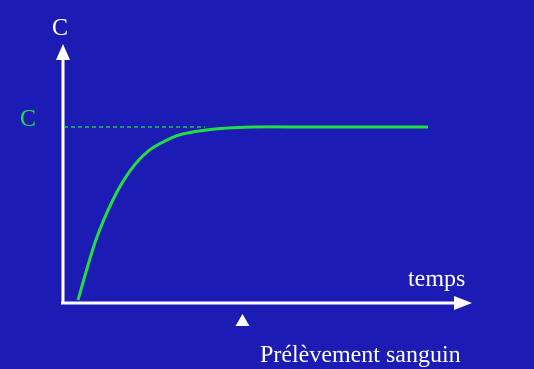 The height and width of the screenshot is (369, 534). Describe the element at coordinates (436, 279) in the screenshot. I see `x-axis-label: temps` at that location.